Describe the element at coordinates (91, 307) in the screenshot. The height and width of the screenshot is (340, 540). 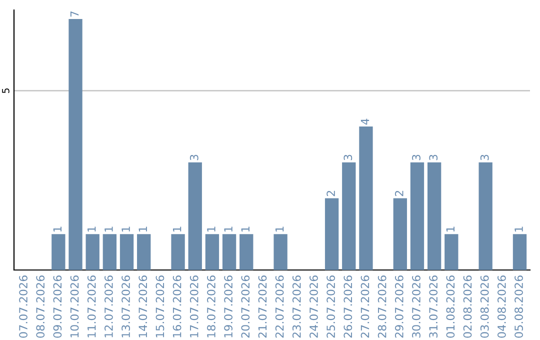
I see `x-tick-label: 11.07.2026` at that location.